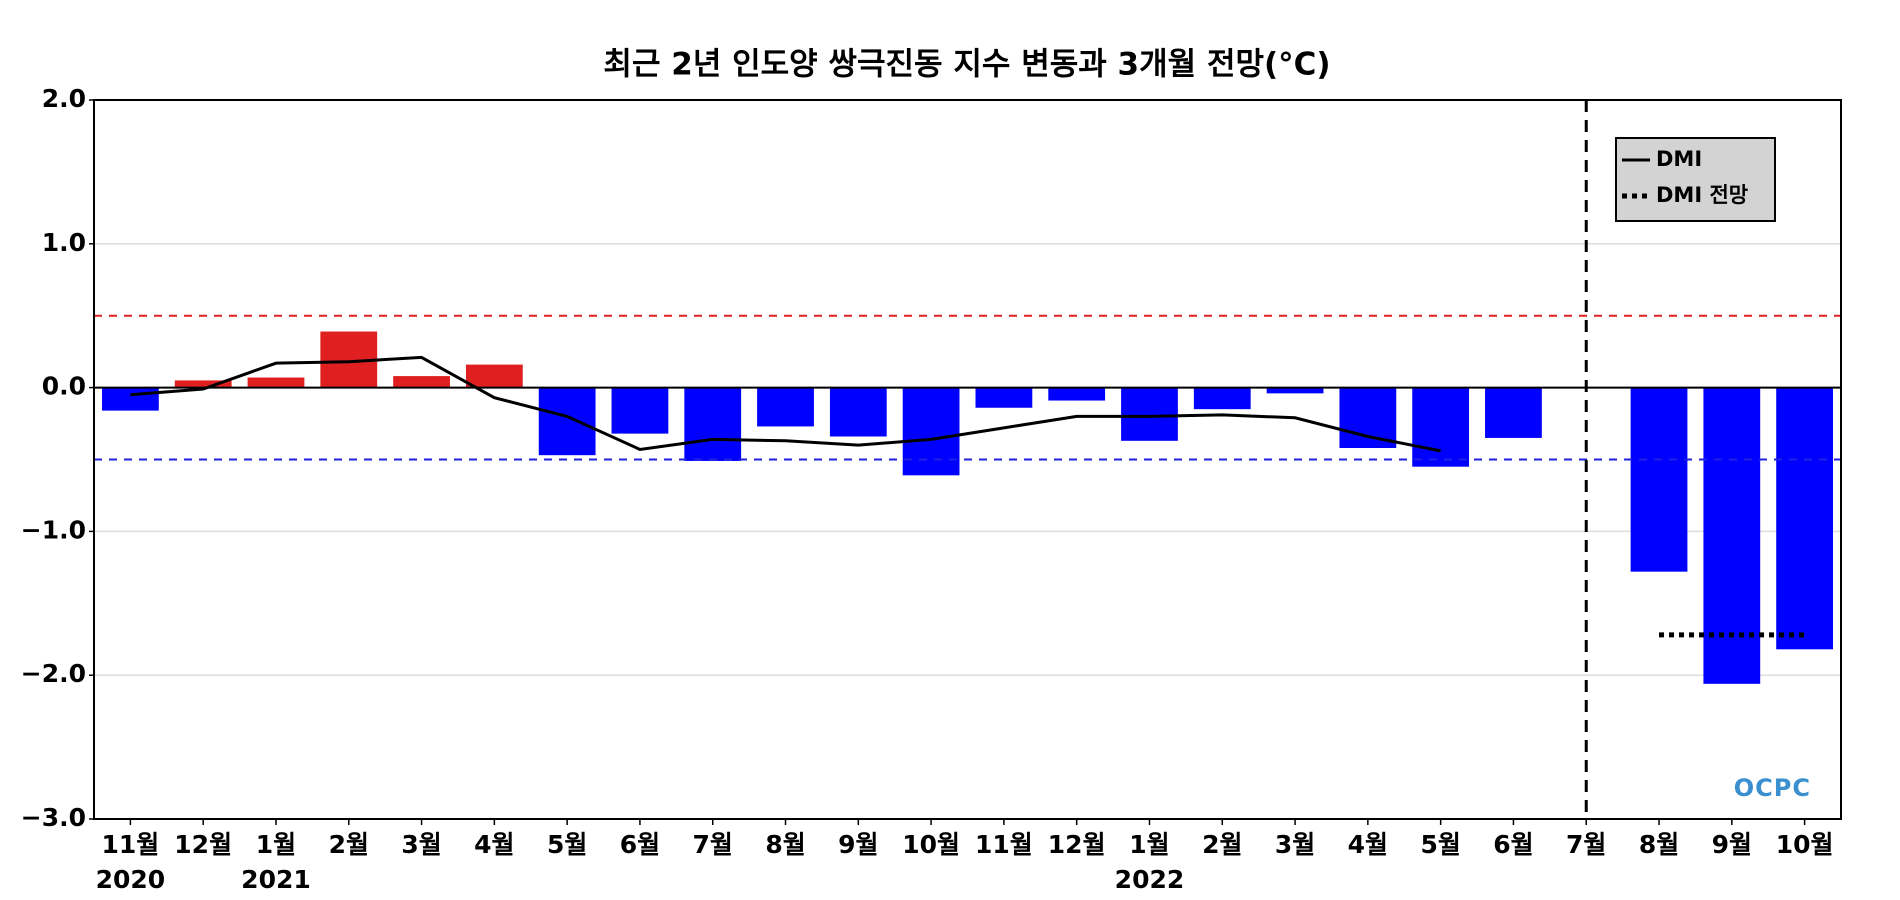 The image size is (1900, 900). I want to click on year-label: 2021, so click(276, 879).